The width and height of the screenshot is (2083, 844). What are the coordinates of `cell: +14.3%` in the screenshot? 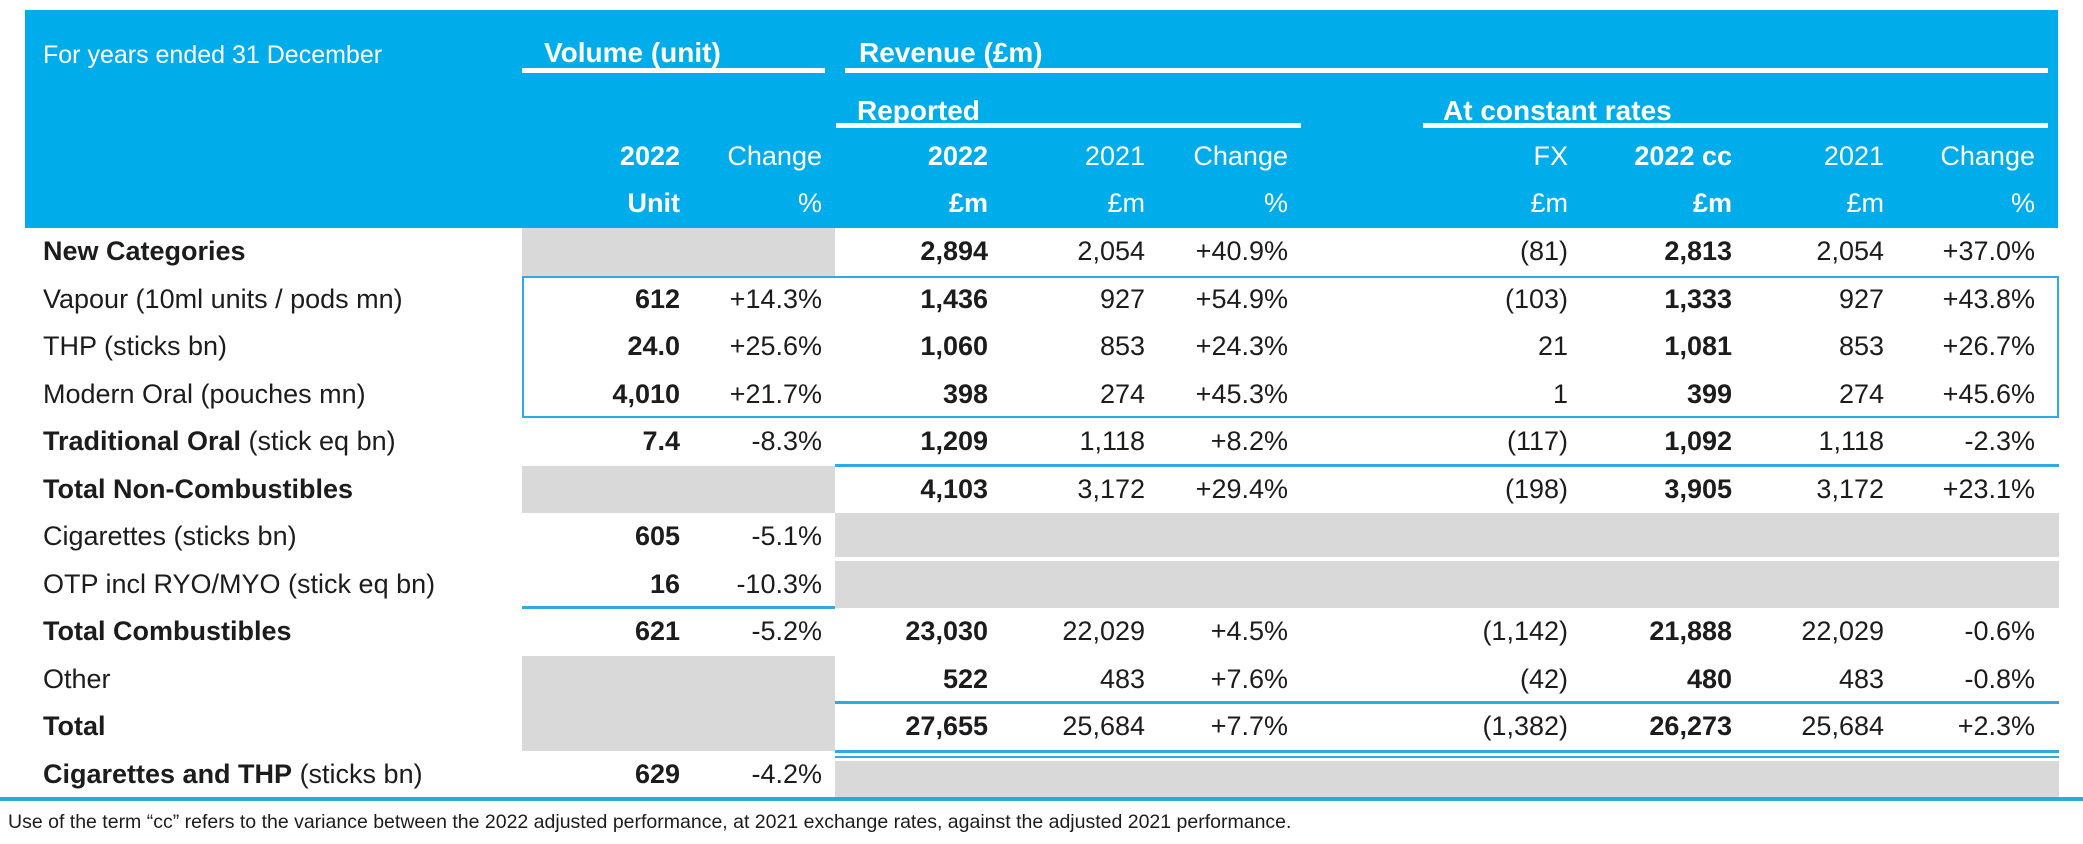 It's located at (775, 298).